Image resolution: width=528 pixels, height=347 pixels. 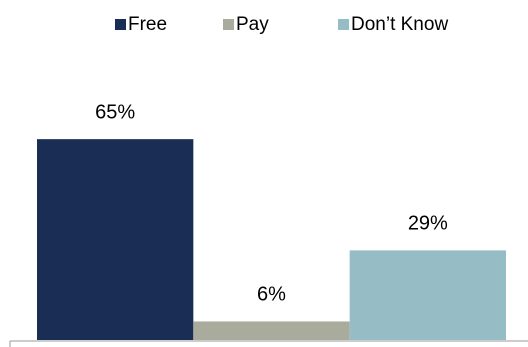 I want to click on legend-text: Pay, so click(x=252, y=24).